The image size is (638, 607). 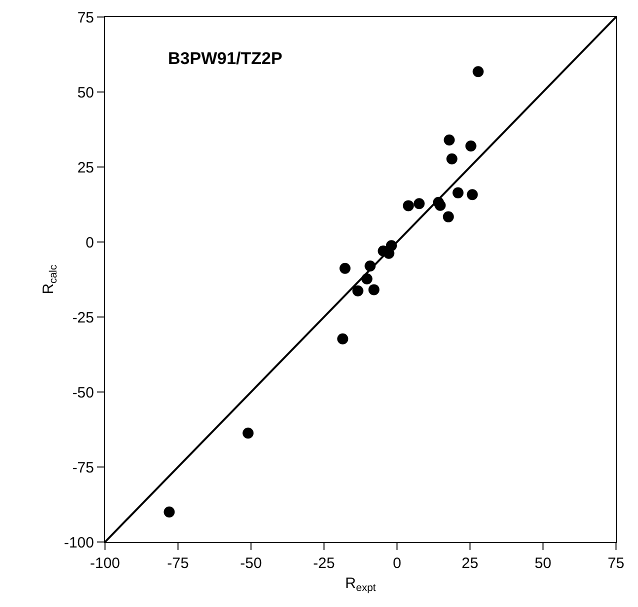 I want to click on y-tick-label: -100, so click(x=79, y=543).